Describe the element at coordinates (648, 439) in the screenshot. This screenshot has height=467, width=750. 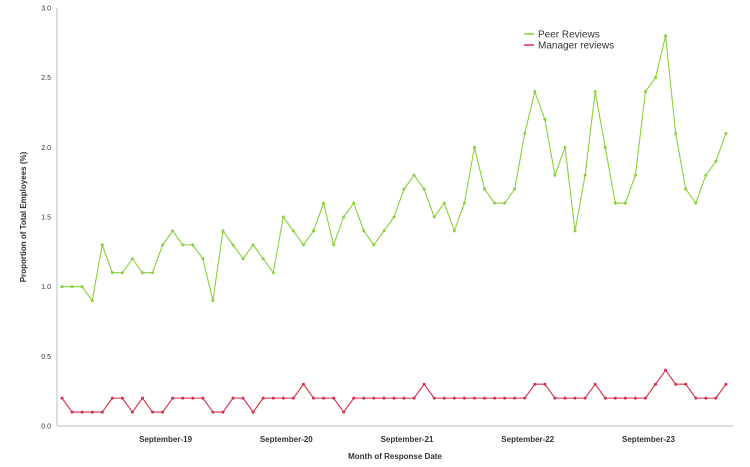
I see `x-tick-label: September-23` at that location.